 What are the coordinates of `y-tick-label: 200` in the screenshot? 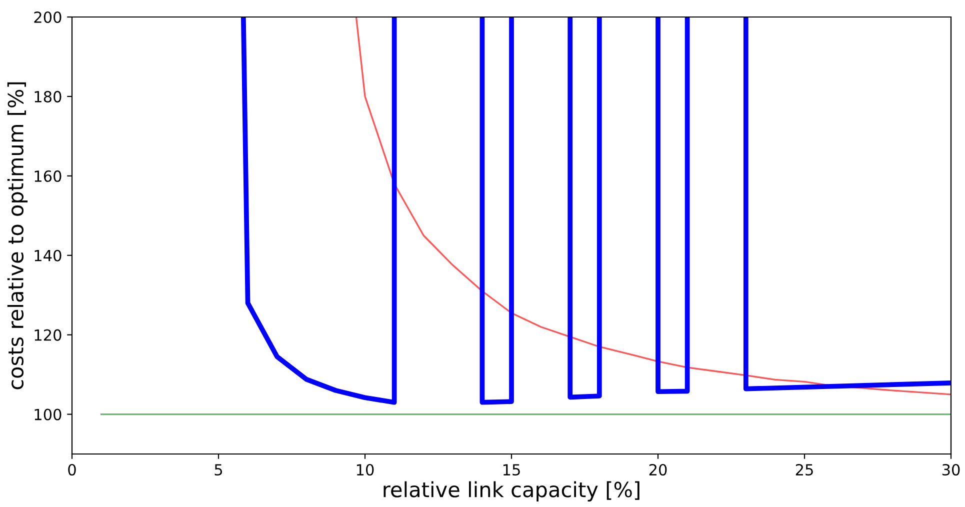 It's located at (48, 17).